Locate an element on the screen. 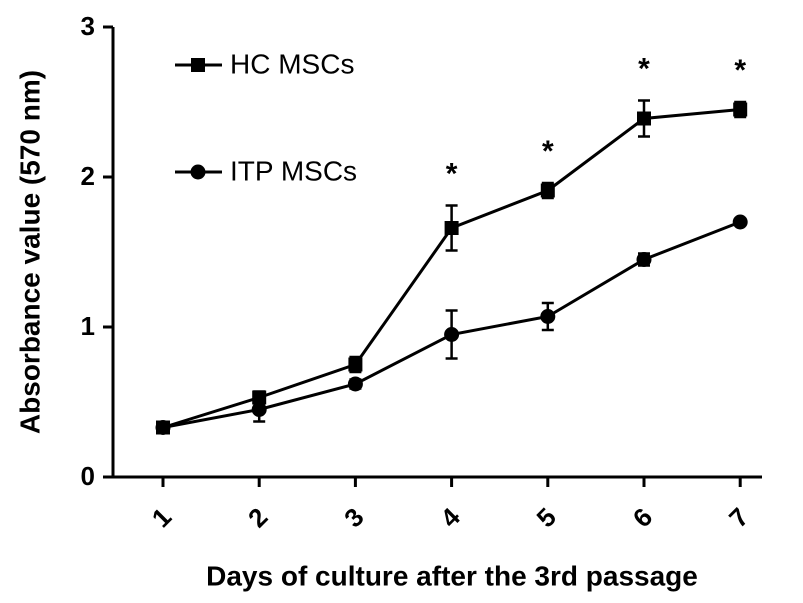 The height and width of the screenshot is (603, 803). x-tick-label: 1 is located at coordinates (161, 517).